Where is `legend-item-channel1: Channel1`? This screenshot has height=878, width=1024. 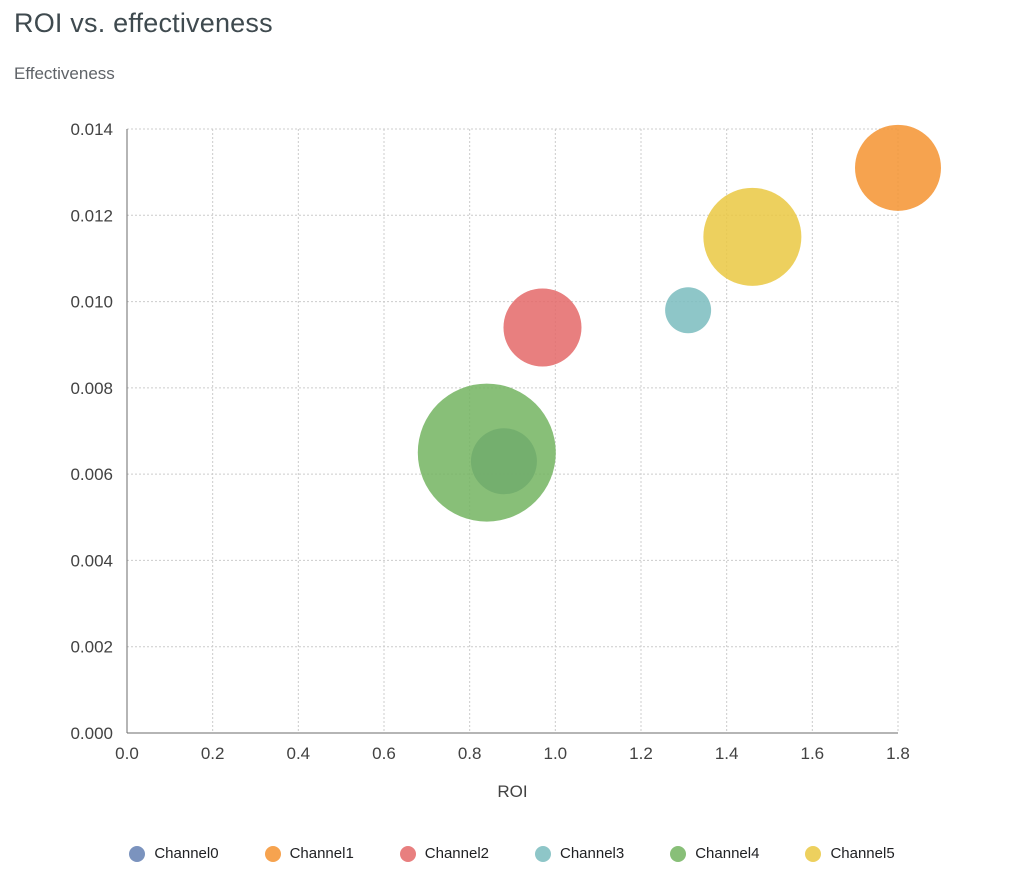 legend-item-channel1: Channel1 is located at coordinates (309, 853).